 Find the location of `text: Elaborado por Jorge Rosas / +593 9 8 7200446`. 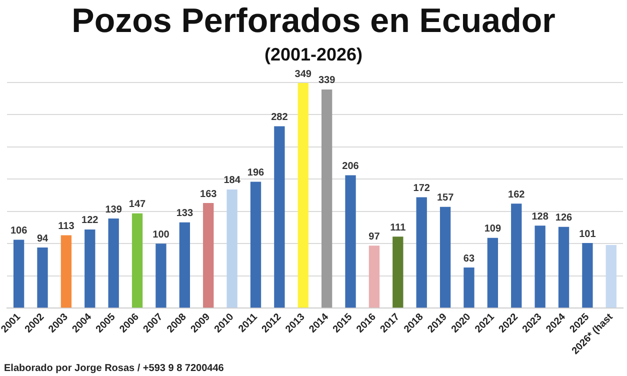

text: Elaborado por Jorge Rosas / +593 9 8 7200446 is located at coordinates (114, 368).